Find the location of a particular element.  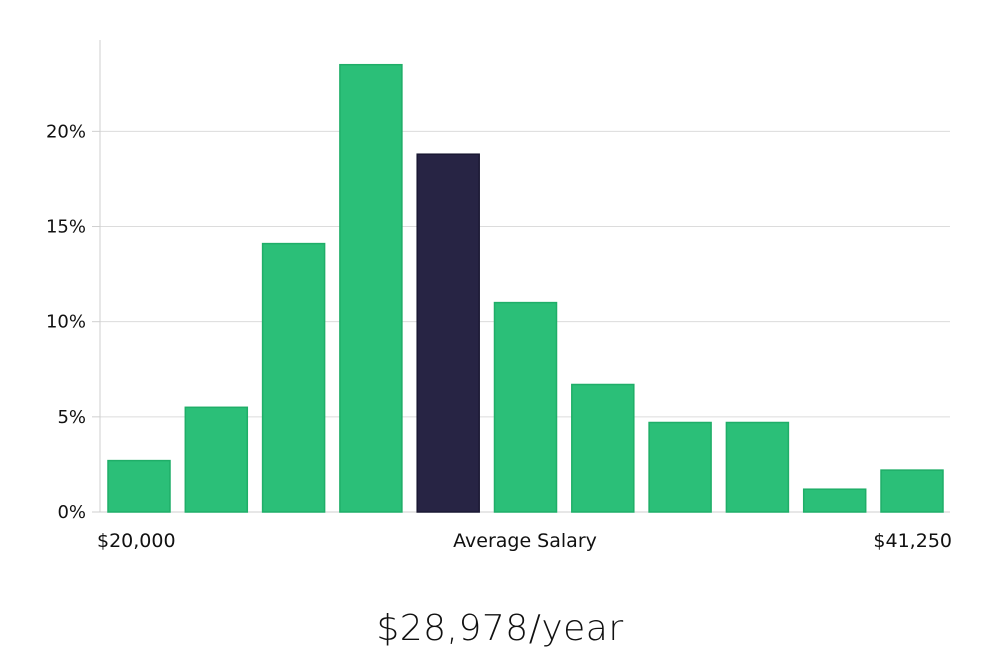

x-max-label: $41,250 is located at coordinates (912, 541).